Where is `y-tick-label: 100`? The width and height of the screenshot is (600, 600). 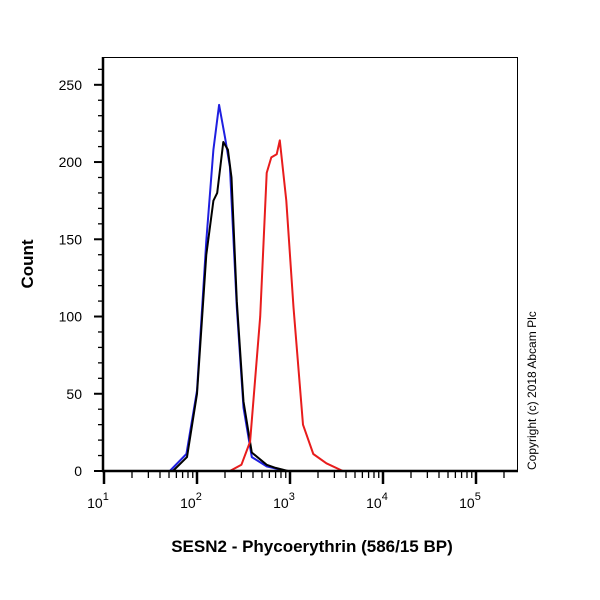 y-tick-label: 100 is located at coordinates (71, 317).